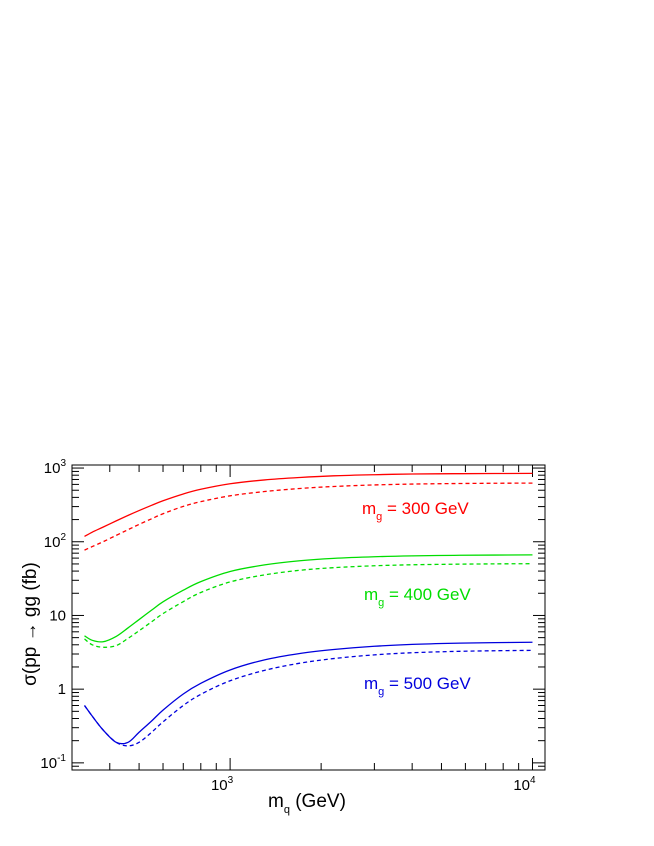  I want to click on x-axis-title-tail: (GeV), so click(318, 801).